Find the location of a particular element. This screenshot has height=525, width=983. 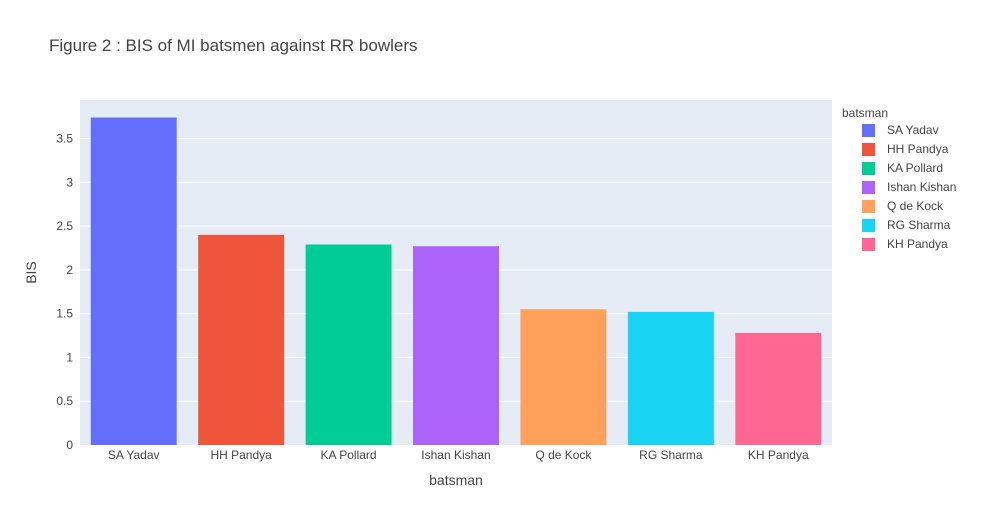

y-tick-label: 0.5 is located at coordinates (64, 401).